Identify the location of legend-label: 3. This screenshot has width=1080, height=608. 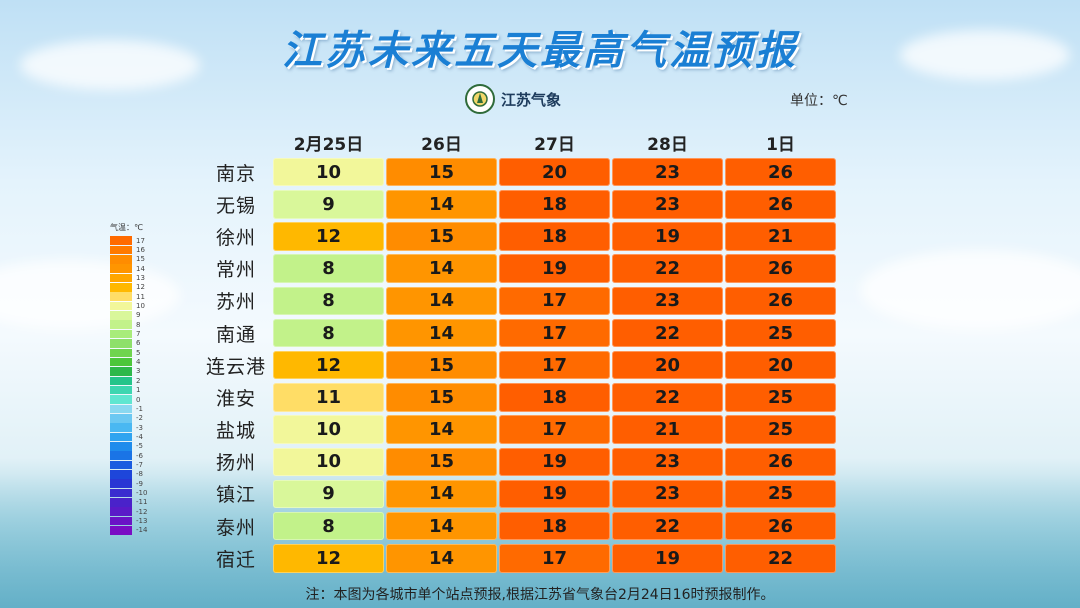
(138, 371).